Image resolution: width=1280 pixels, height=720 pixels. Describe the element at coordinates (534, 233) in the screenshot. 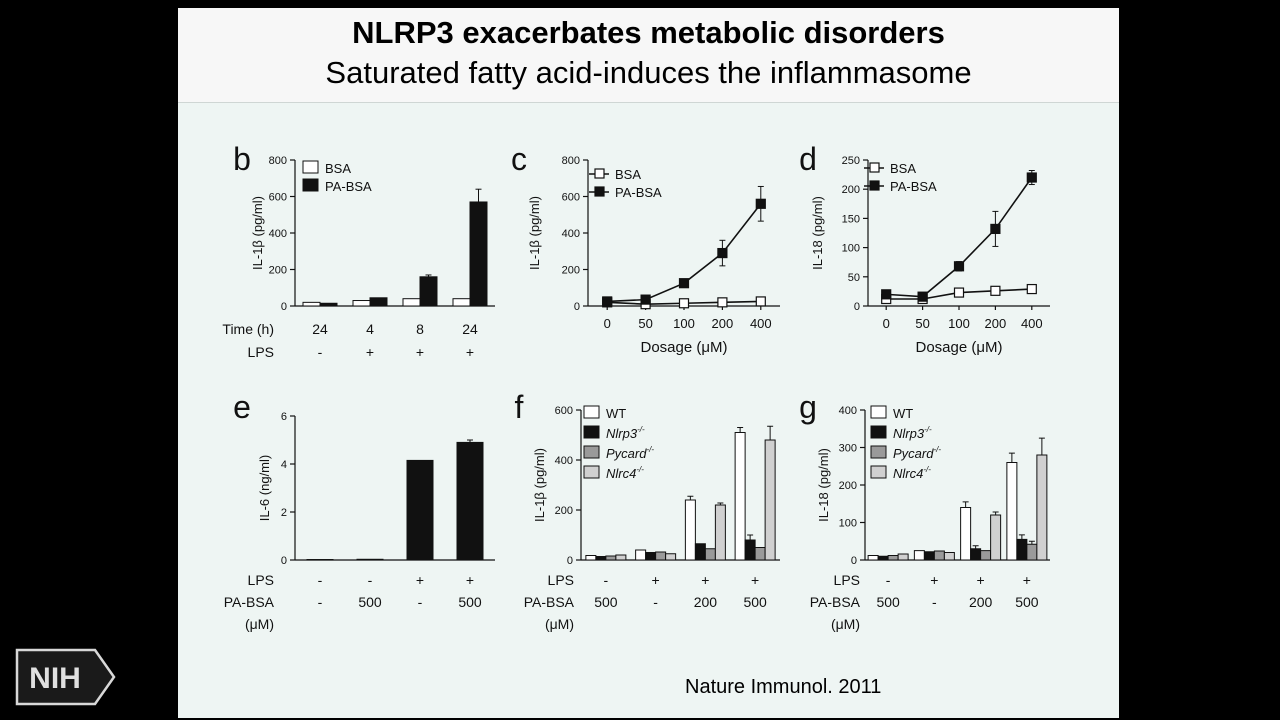

I see `y-axis-label-c: IL-1β (pg/ml)` at that location.